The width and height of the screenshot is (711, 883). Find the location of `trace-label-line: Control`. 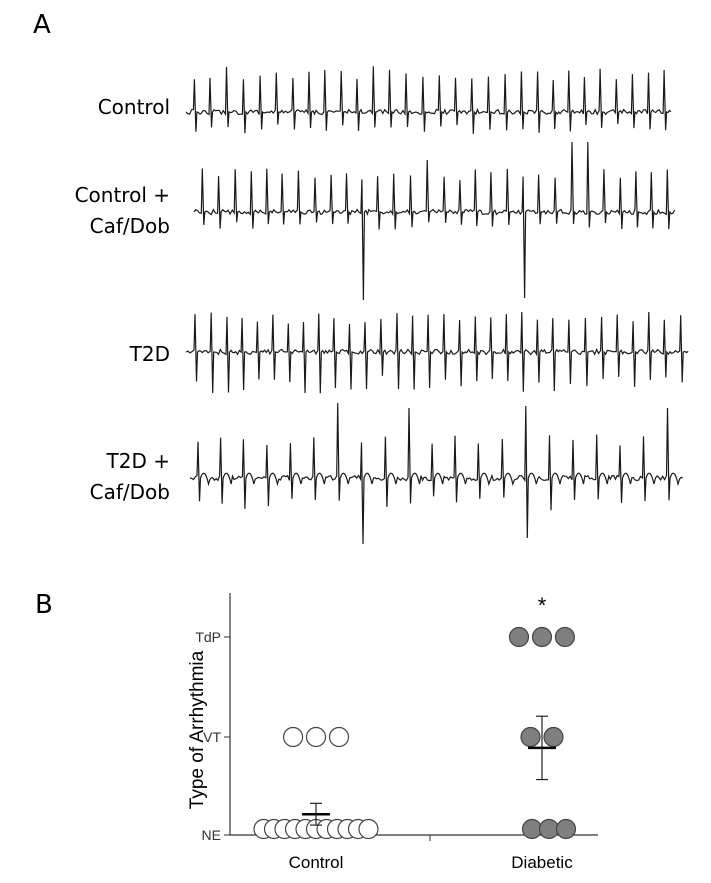

trace-label-line: Control is located at coordinates (133, 107).